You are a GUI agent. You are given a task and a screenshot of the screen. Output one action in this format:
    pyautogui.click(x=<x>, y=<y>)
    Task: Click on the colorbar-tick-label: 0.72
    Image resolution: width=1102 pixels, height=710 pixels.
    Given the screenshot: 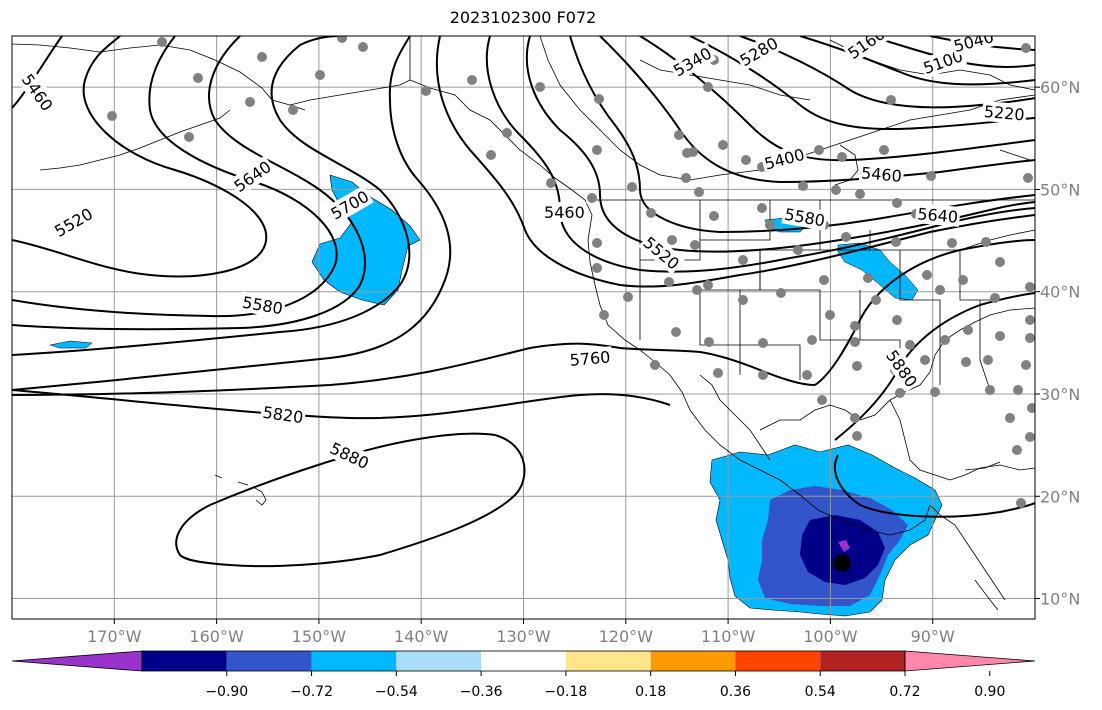 What is the action you would take?
    pyautogui.click(x=904, y=692)
    